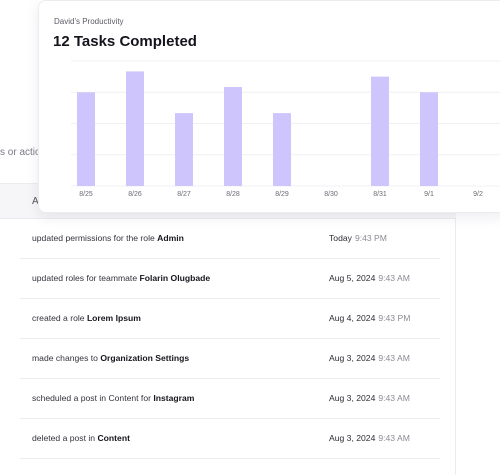  Describe the element at coordinates (174, 398) in the screenshot. I see `activity-target: Instagram` at that location.